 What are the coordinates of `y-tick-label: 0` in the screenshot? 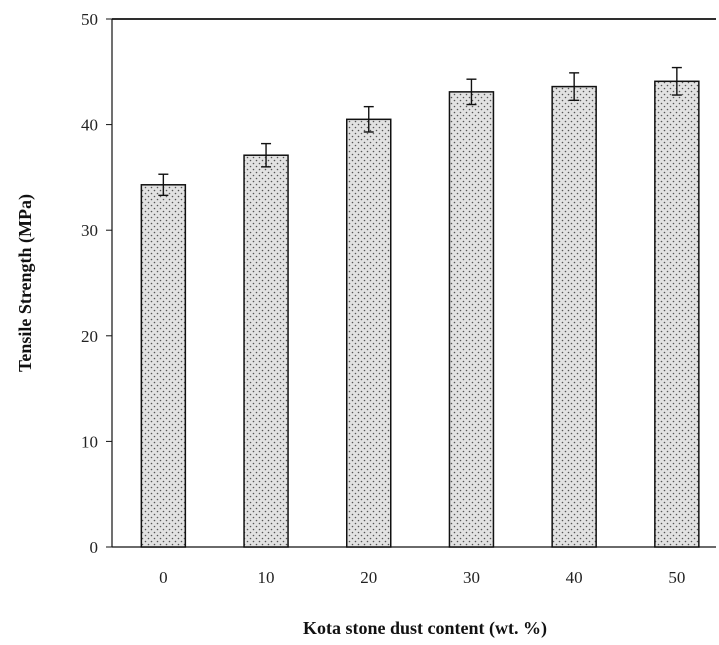 It's located at (94, 547).